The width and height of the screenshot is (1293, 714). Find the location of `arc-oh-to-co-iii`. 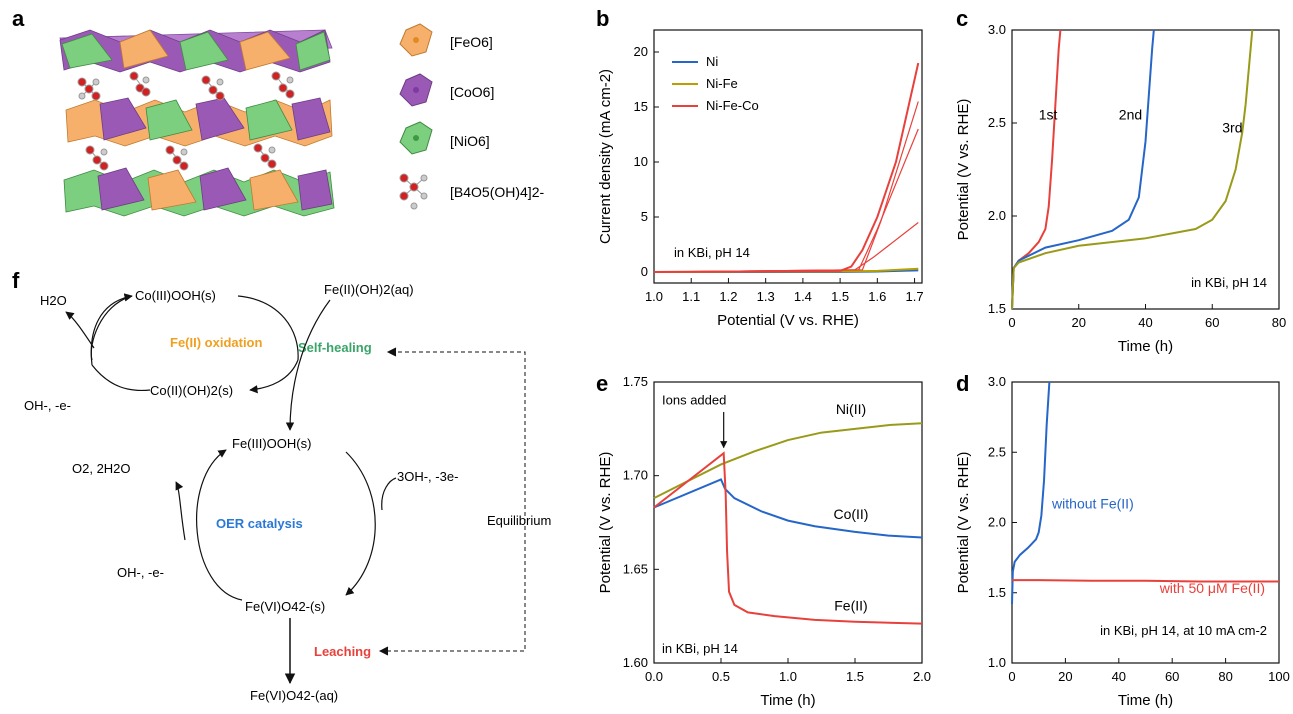

arc-oh-to-co-iii is located at coordinates (111, 329).